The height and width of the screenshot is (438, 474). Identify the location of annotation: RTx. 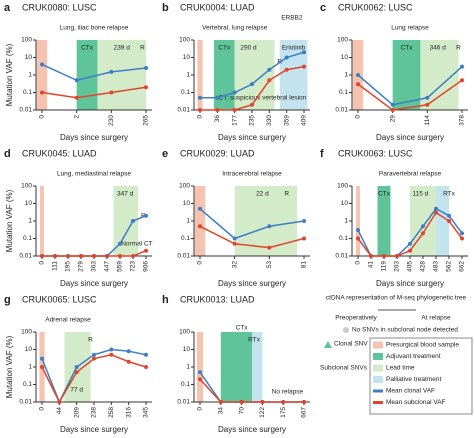
(449, 194).